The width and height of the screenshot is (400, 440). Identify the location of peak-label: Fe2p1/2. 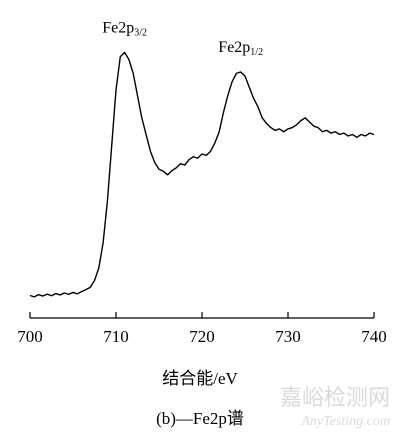
(240, 49).